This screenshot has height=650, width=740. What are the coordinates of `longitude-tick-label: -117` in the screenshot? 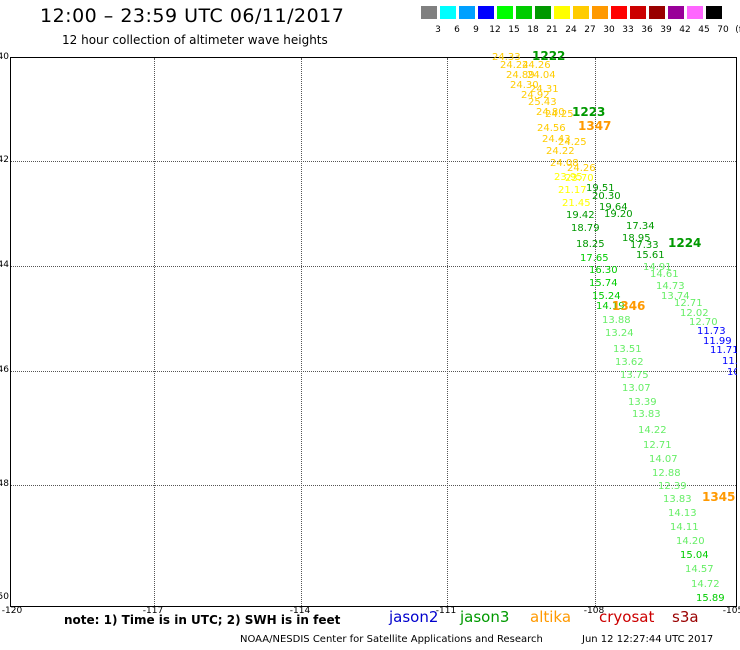 It's located at (153, 611).